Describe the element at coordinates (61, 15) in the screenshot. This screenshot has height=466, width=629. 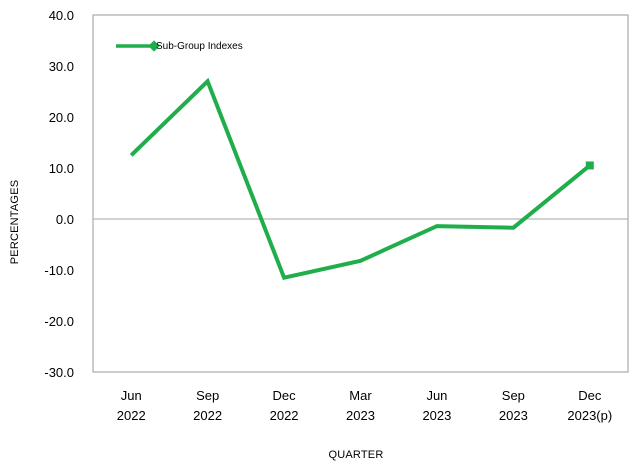
I see `y-tick-label: 40.0` at that location.